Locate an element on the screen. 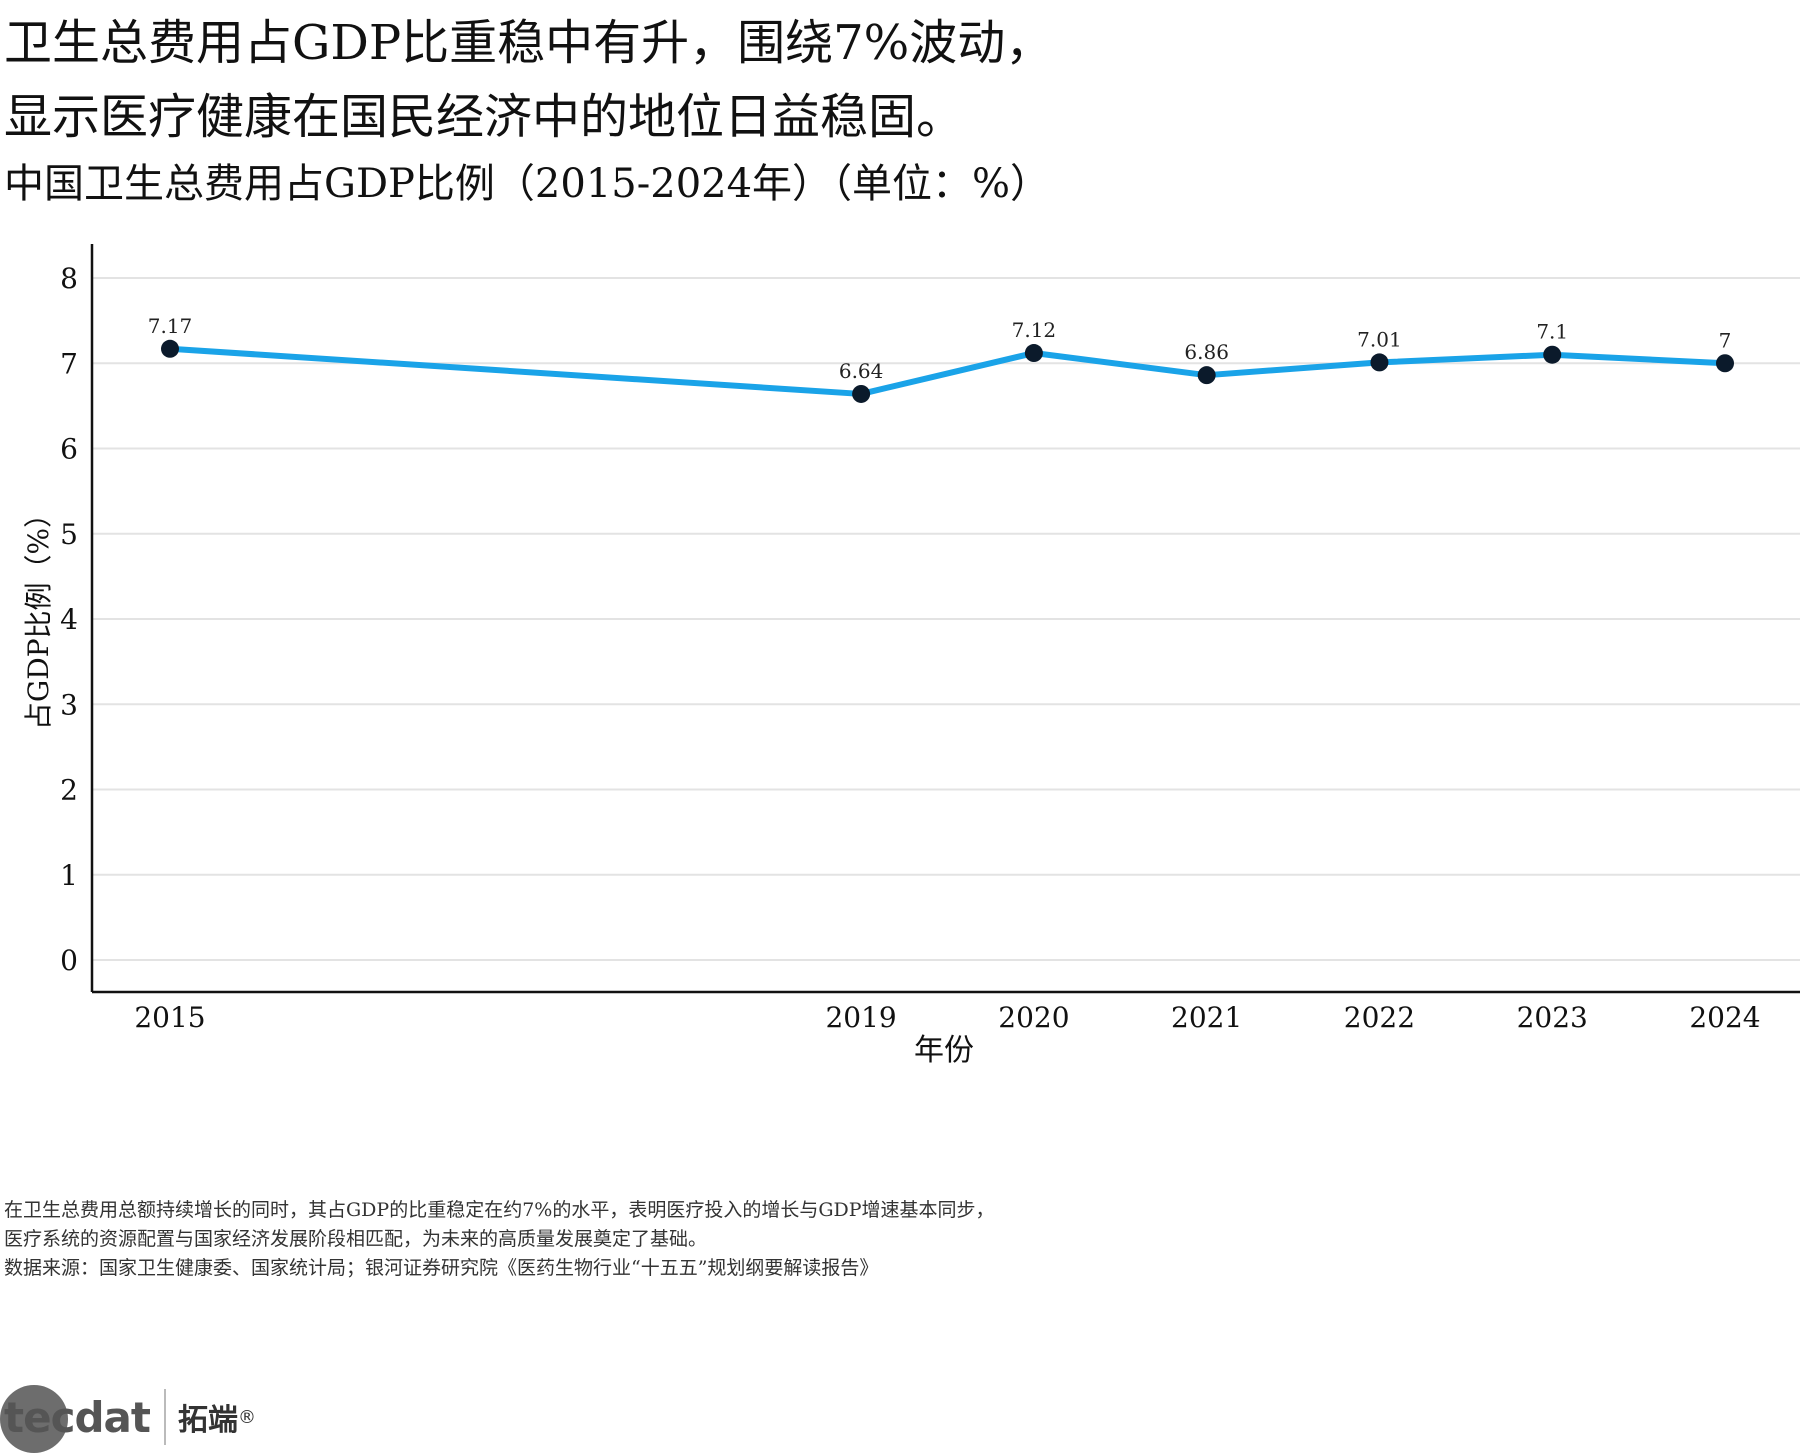 This screenshot has height=1453, width=1814. y-tick-label: 4 is located at coordinates (69, 619).